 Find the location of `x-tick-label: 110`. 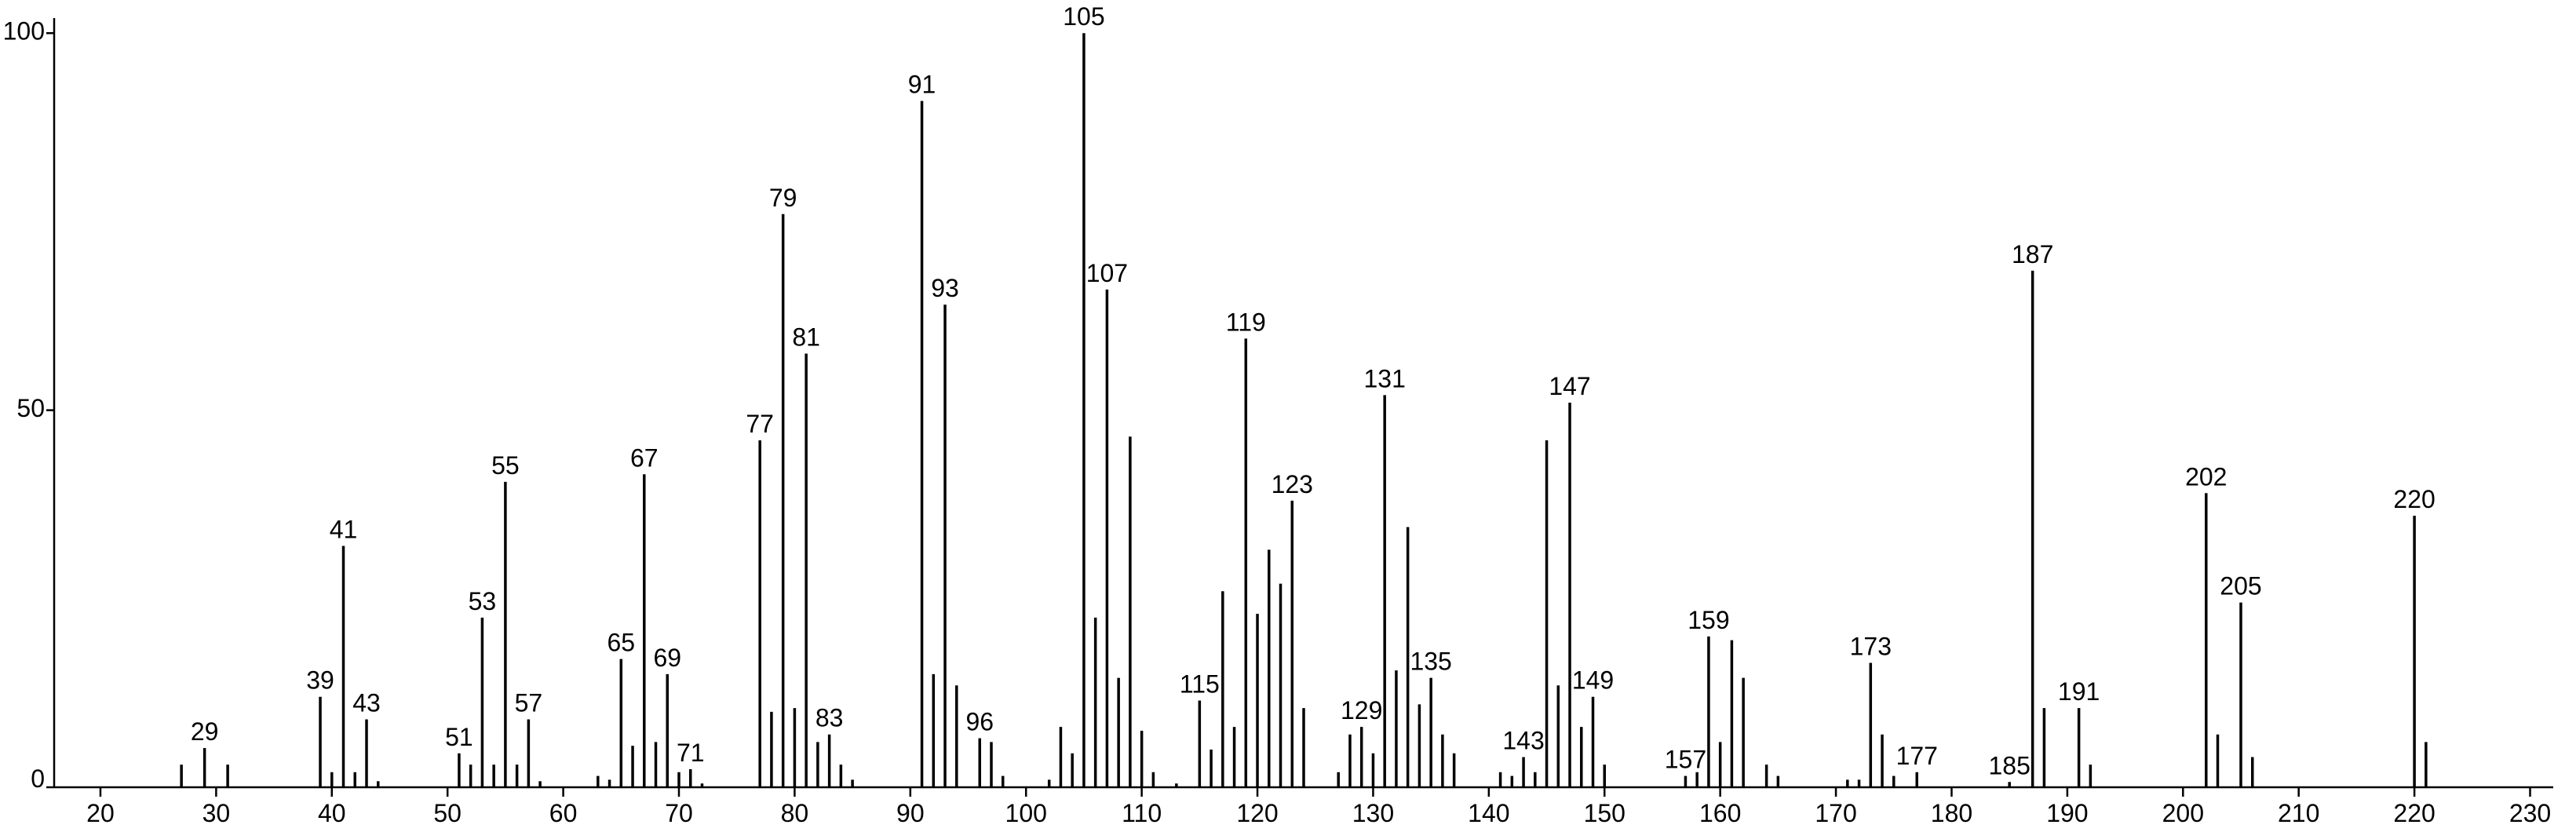

x-tick-label: 110 is located at coordinates (1142, 813).